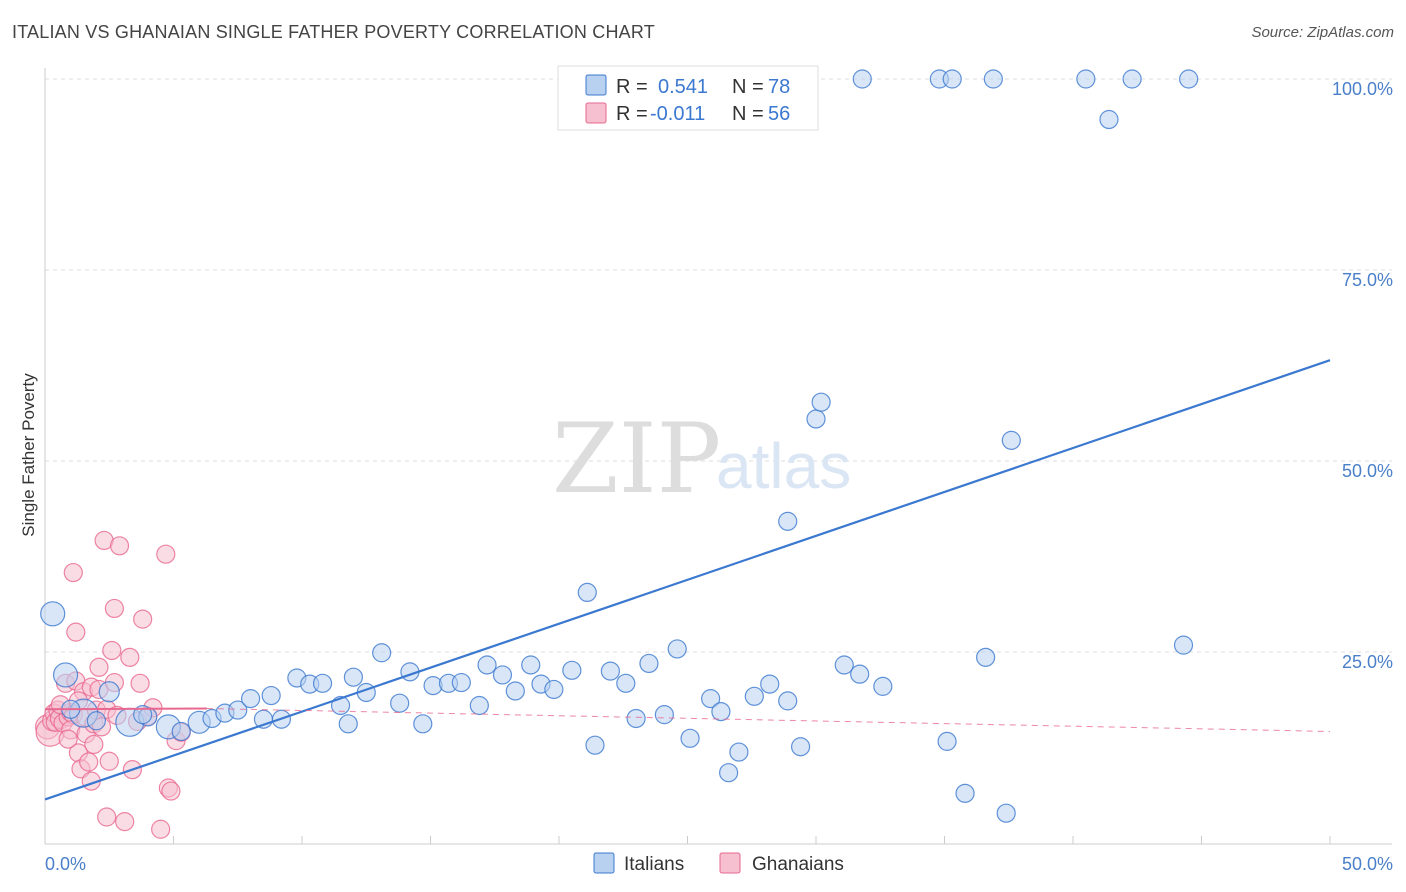 The height and width of the screenshot is (892, 1406). I want to click on ghanaians-legend-swatch, so click(596, 113).